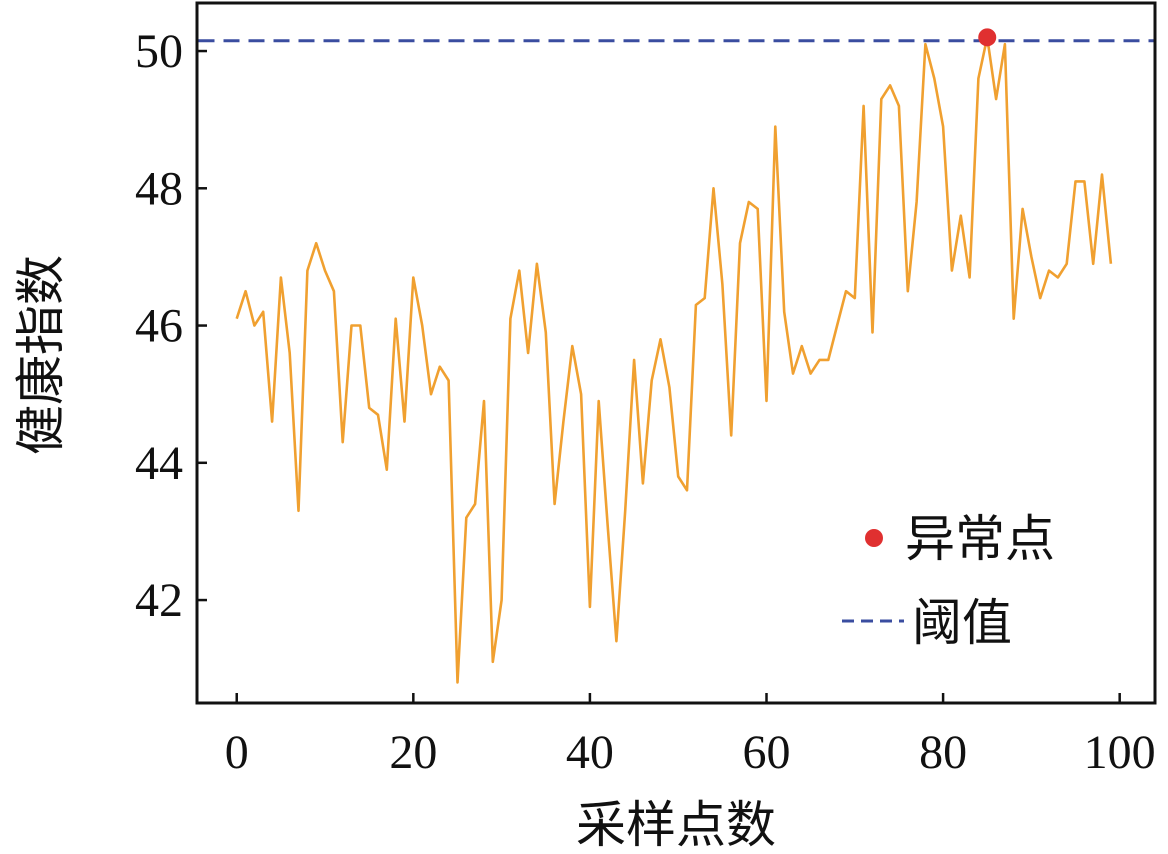  Describe the element at coordinates (690, 736) in the screenshot. I see `x-axis: 0 20 40 60 80 100` at that location.